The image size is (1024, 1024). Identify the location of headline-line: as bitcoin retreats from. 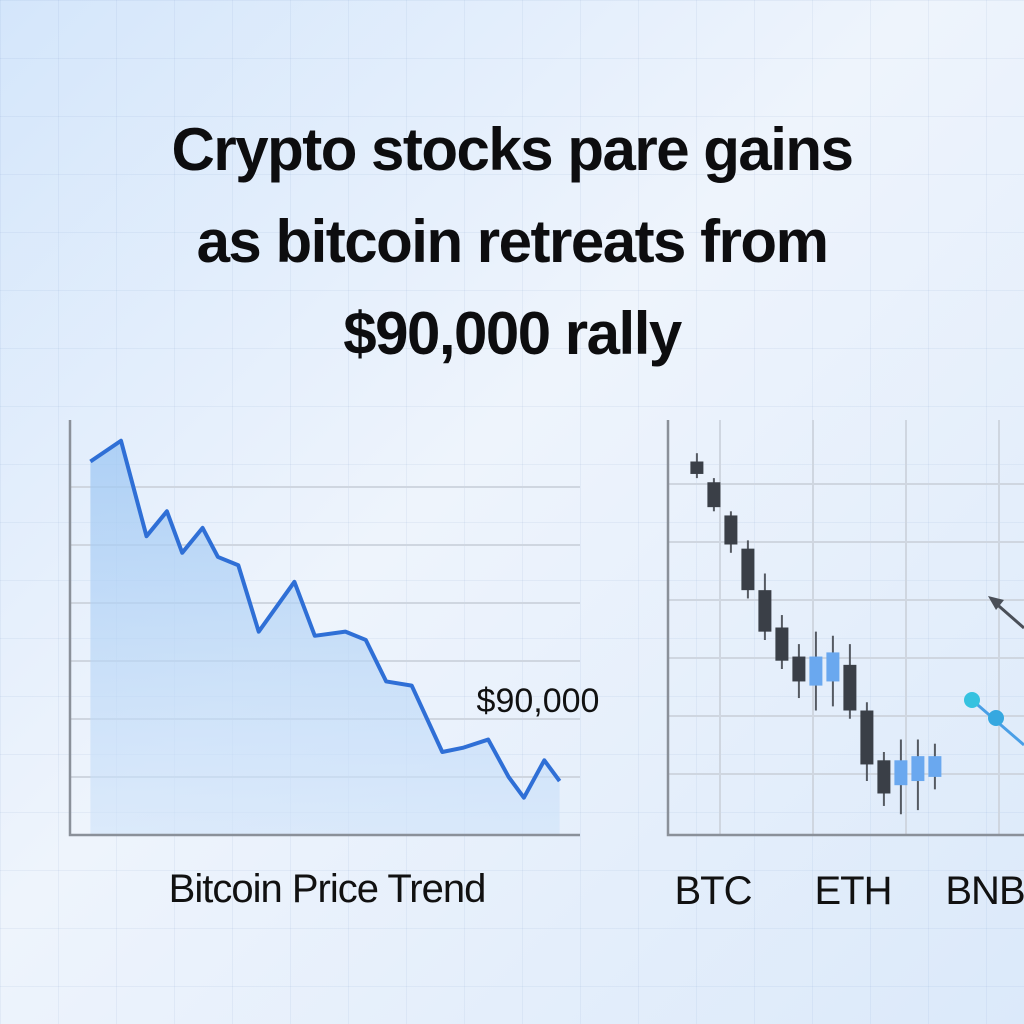
(512, 241).